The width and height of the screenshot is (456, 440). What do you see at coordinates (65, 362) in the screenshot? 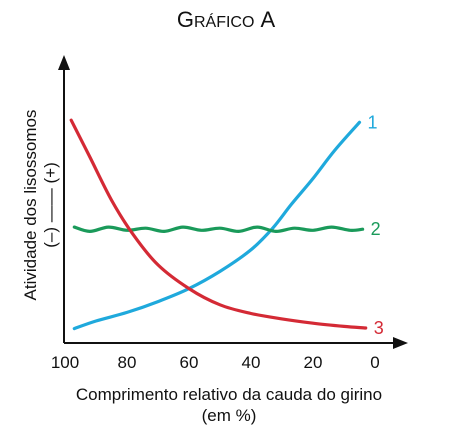
I see `x-tick-label-100: 100` at bounding box center [65, 362].